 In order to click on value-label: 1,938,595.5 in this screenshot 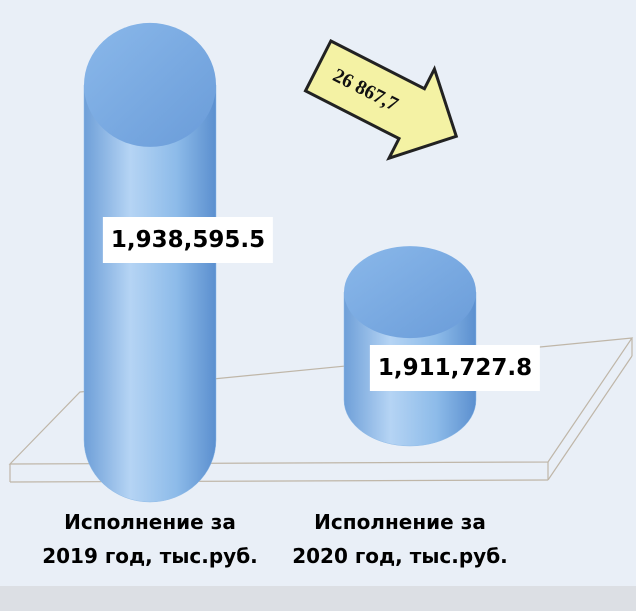, I will do `click(188, 240)`.